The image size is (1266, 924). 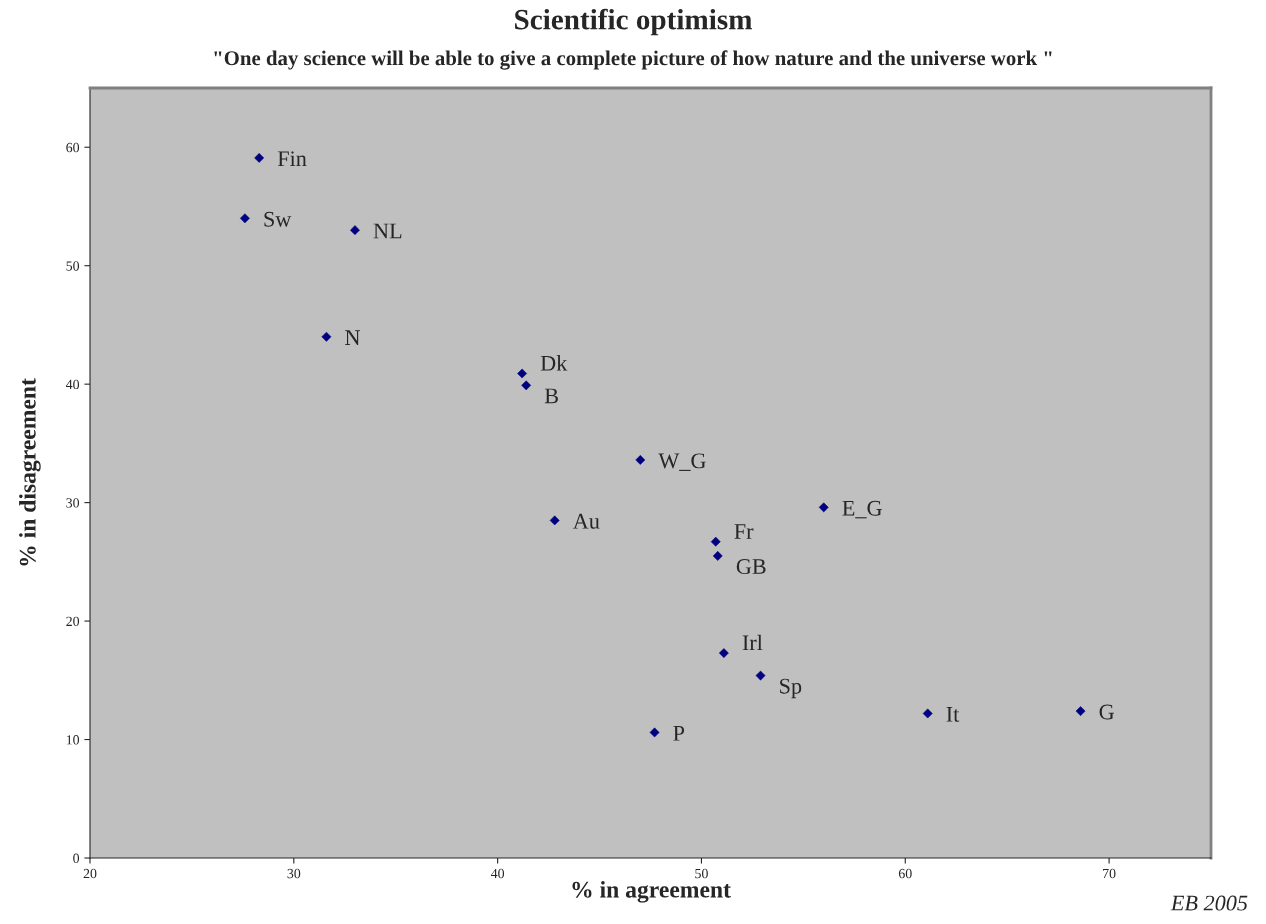 What do you see at coordinates (551, 396) in the screenshot?
I see `annotation: B` at bounding box center [551, 396].